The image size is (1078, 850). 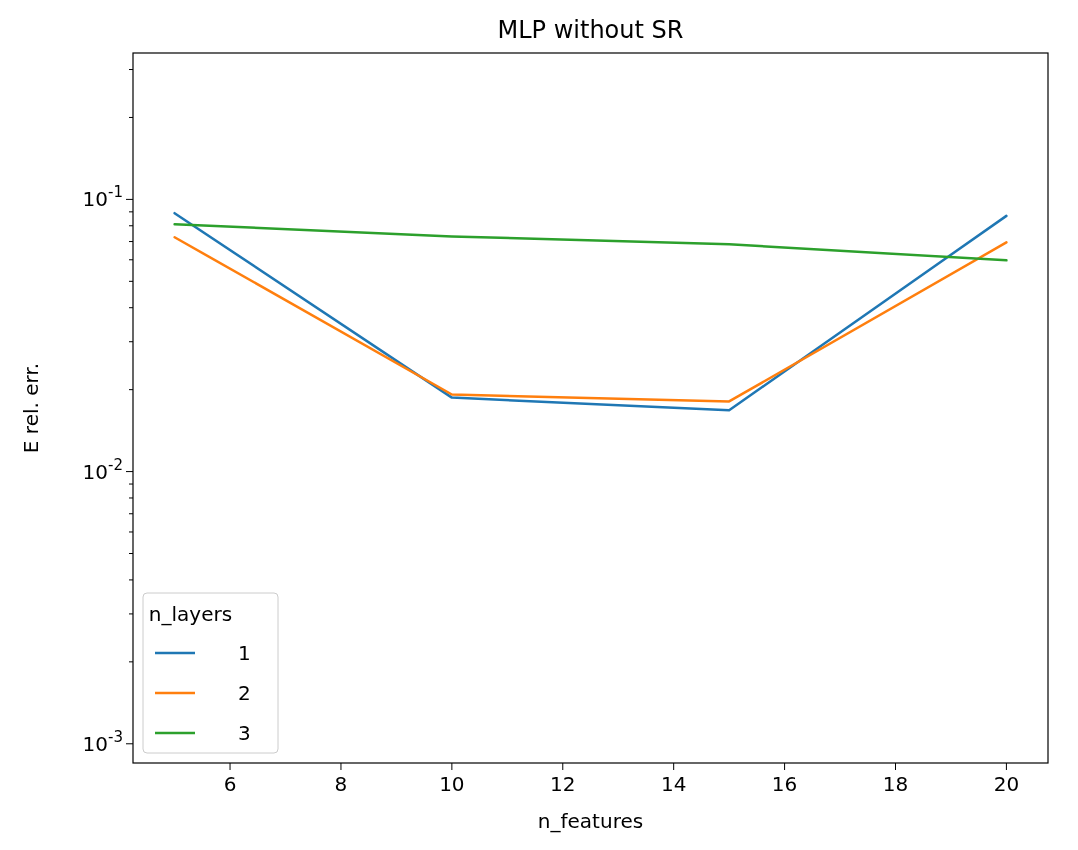 What do you see at coordinates (784, 784) in the screenshot?
I see `x-tick-label: 16` at bounding box center [784, 784].